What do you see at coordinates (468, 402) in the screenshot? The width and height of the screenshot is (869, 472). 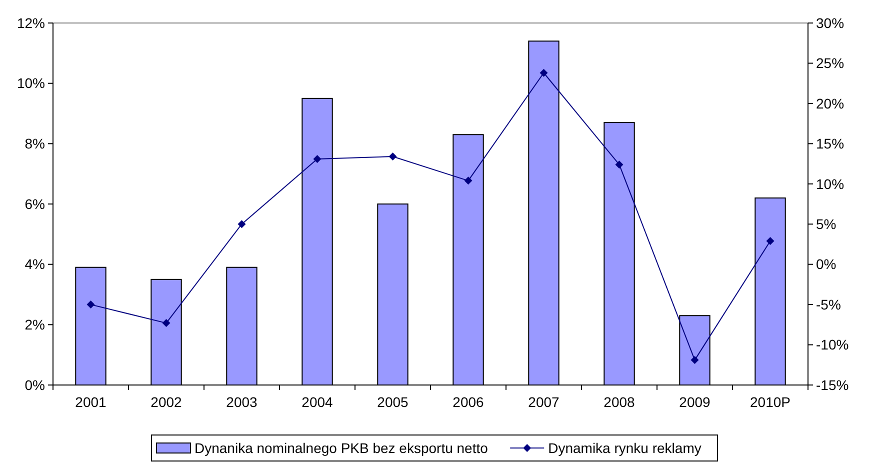 I see `x-tick-label: 2006` at bounding box center [468, 402].